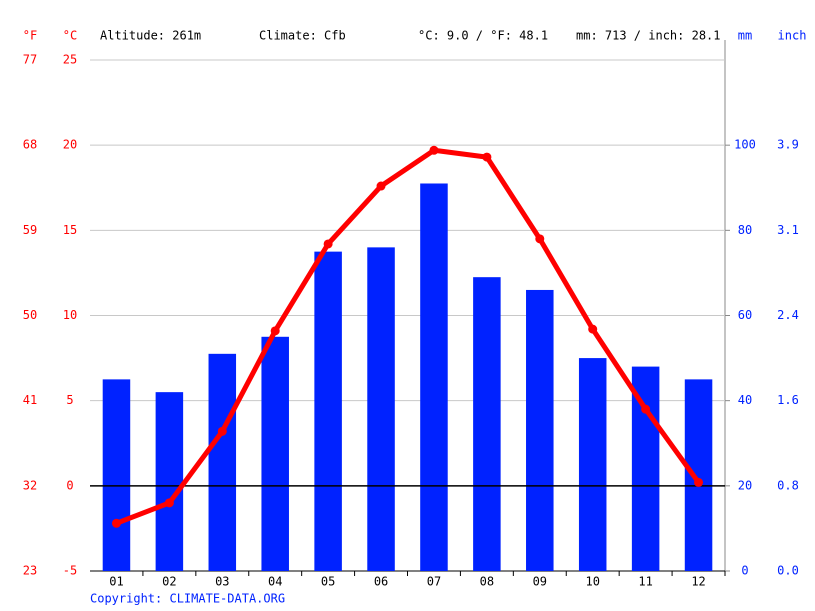 The height and width of the screenshot is (611, 815). What do you see at coordinates (222, 582) in the screenshot?
I see `x-tick-label: 03` at bounding box center [222, 582].